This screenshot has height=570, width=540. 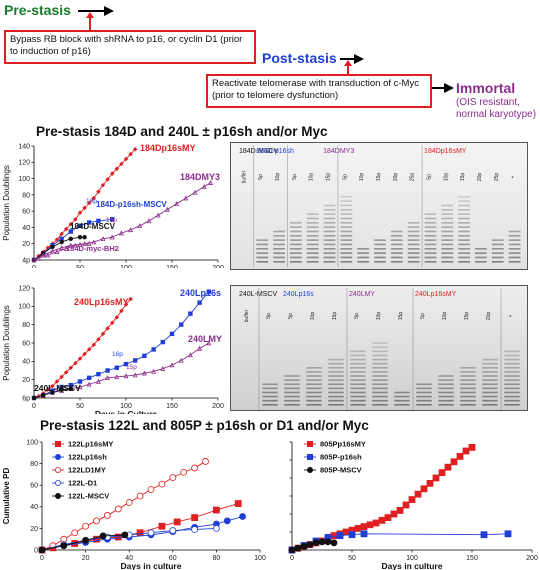 I want to click on gel-lane-label: 25p, so click(x=497, y=177).